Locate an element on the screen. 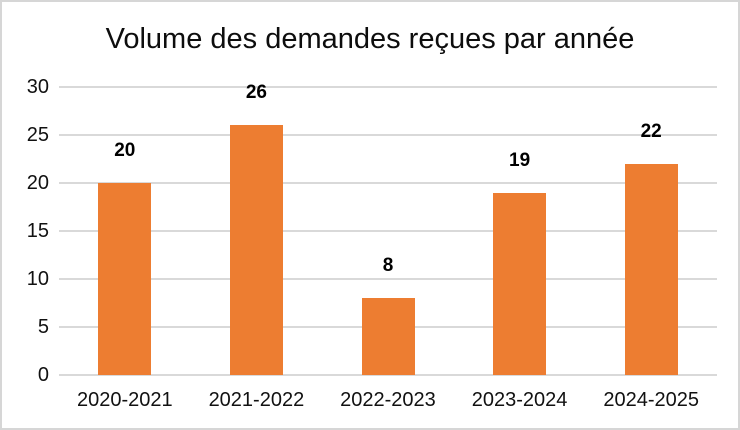 Image resolution: width=740 pixels, height=430 pixels. bar-2024-2025 is located at coordinates (651, 269).